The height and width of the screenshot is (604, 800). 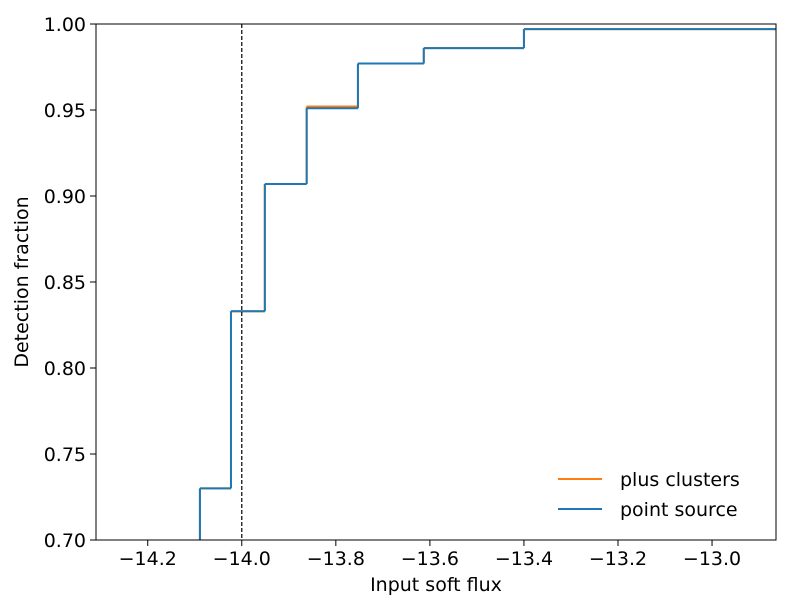 I want to click on y-tick-label: 0.80, so click(x=65, y=369).